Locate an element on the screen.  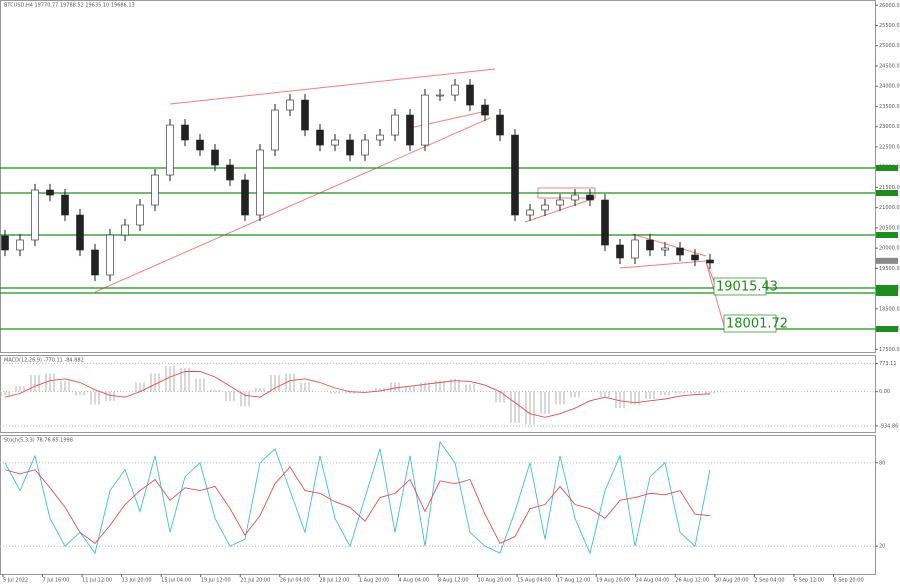
x-tick-label: 6 Sep 12:00 is located at coordinates (809, 581).